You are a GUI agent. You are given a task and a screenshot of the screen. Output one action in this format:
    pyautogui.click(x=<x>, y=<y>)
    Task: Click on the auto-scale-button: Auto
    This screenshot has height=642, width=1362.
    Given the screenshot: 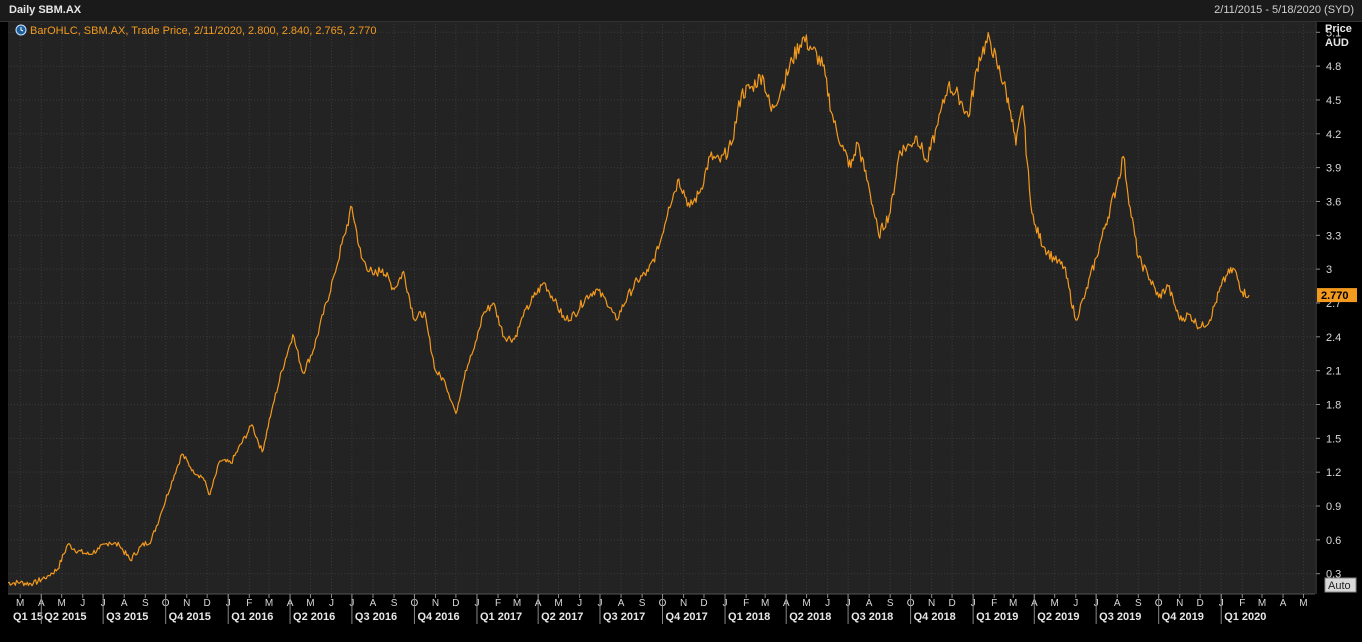 What is the action you would take?
    pyautogui.click(x=1340, y=585)
    